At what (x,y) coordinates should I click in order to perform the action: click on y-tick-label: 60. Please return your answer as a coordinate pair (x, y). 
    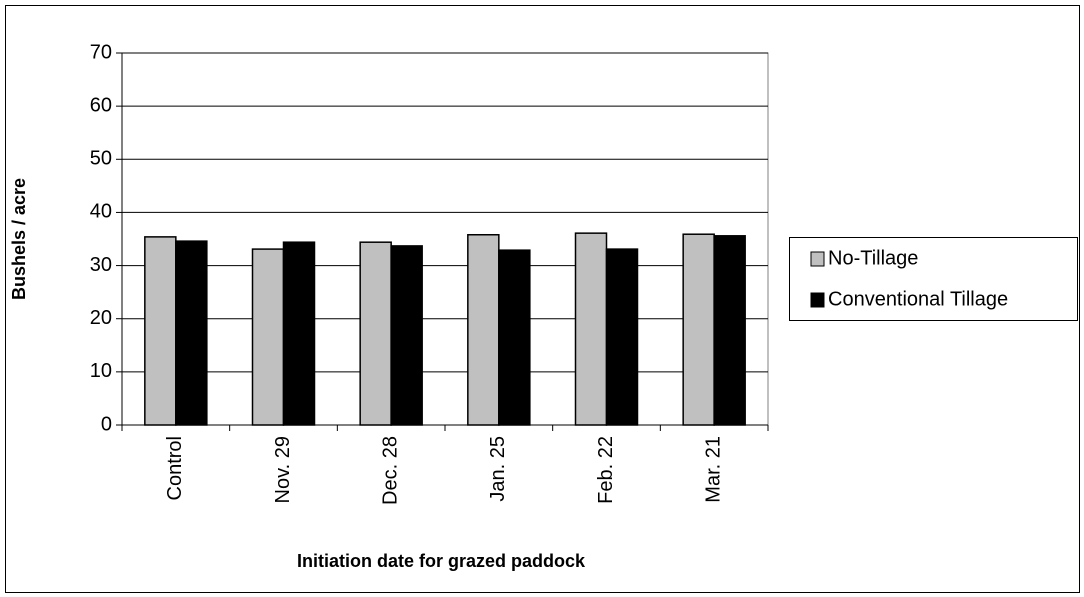
    Looking at the image, I should click on (101, 105).